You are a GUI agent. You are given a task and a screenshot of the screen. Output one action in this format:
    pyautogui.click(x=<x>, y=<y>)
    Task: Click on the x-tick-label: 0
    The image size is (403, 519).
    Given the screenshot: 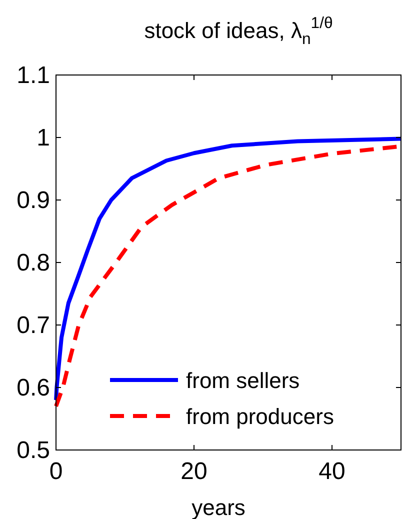 What is the action you would take?
    pyautogui.click(x=56, y=471)
    